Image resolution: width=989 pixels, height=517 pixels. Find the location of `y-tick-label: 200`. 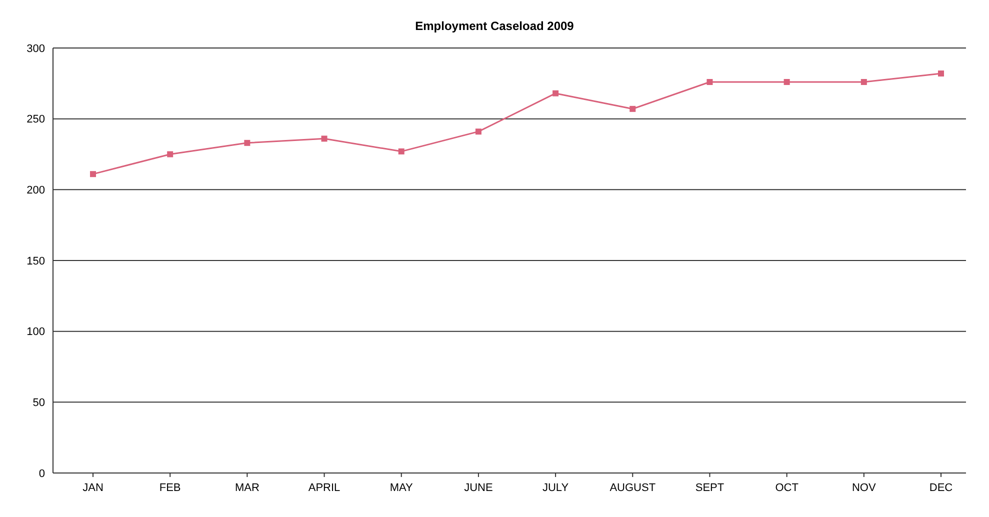

y-tick-label: 200 is located at coordinates (35, 190).